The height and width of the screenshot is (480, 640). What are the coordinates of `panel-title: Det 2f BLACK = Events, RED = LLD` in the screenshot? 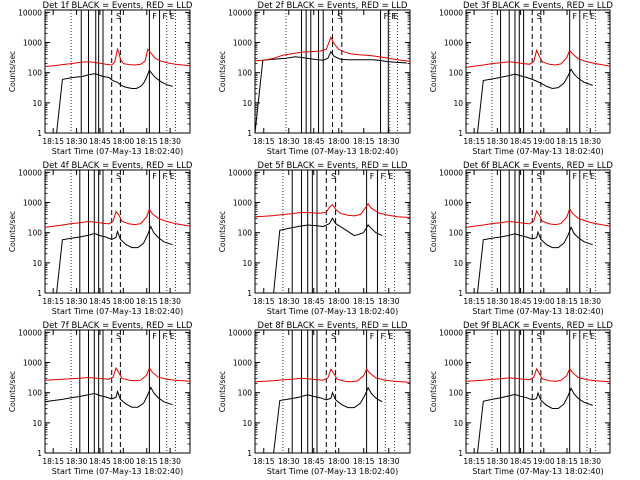 It's located at (333, 6).